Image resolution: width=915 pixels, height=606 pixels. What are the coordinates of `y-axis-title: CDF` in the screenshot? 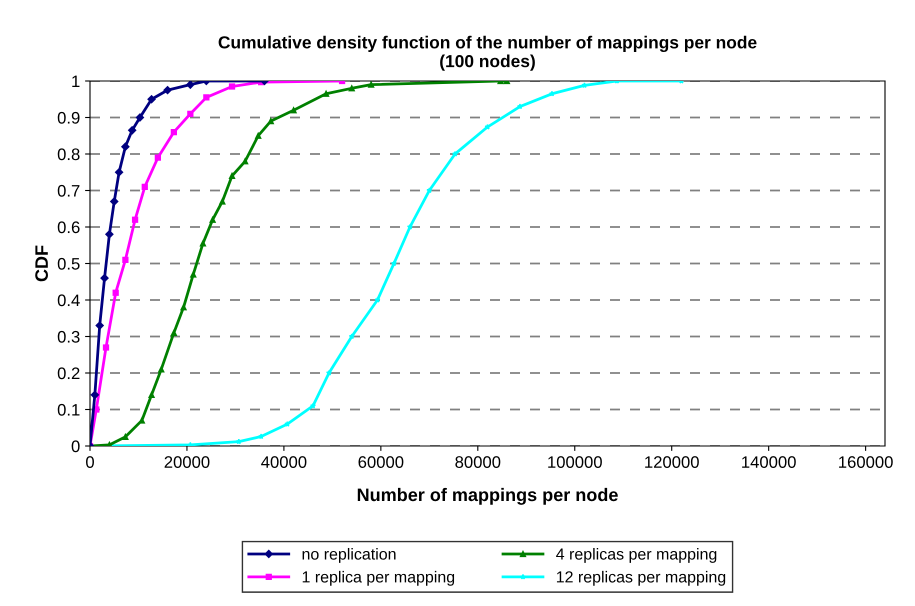 It's located at (41, 264).